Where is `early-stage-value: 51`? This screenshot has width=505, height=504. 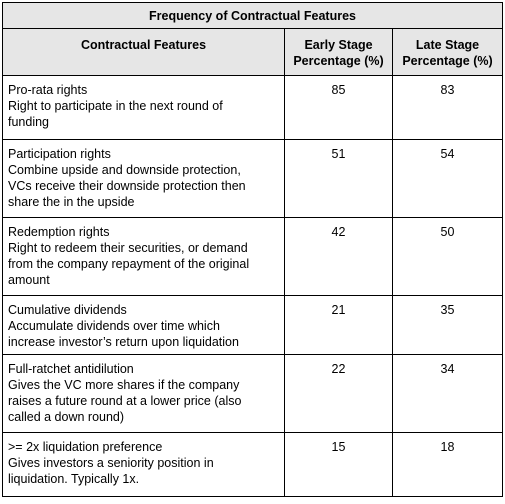 early-stage-value: 51 is located at coordinates (338, 178).